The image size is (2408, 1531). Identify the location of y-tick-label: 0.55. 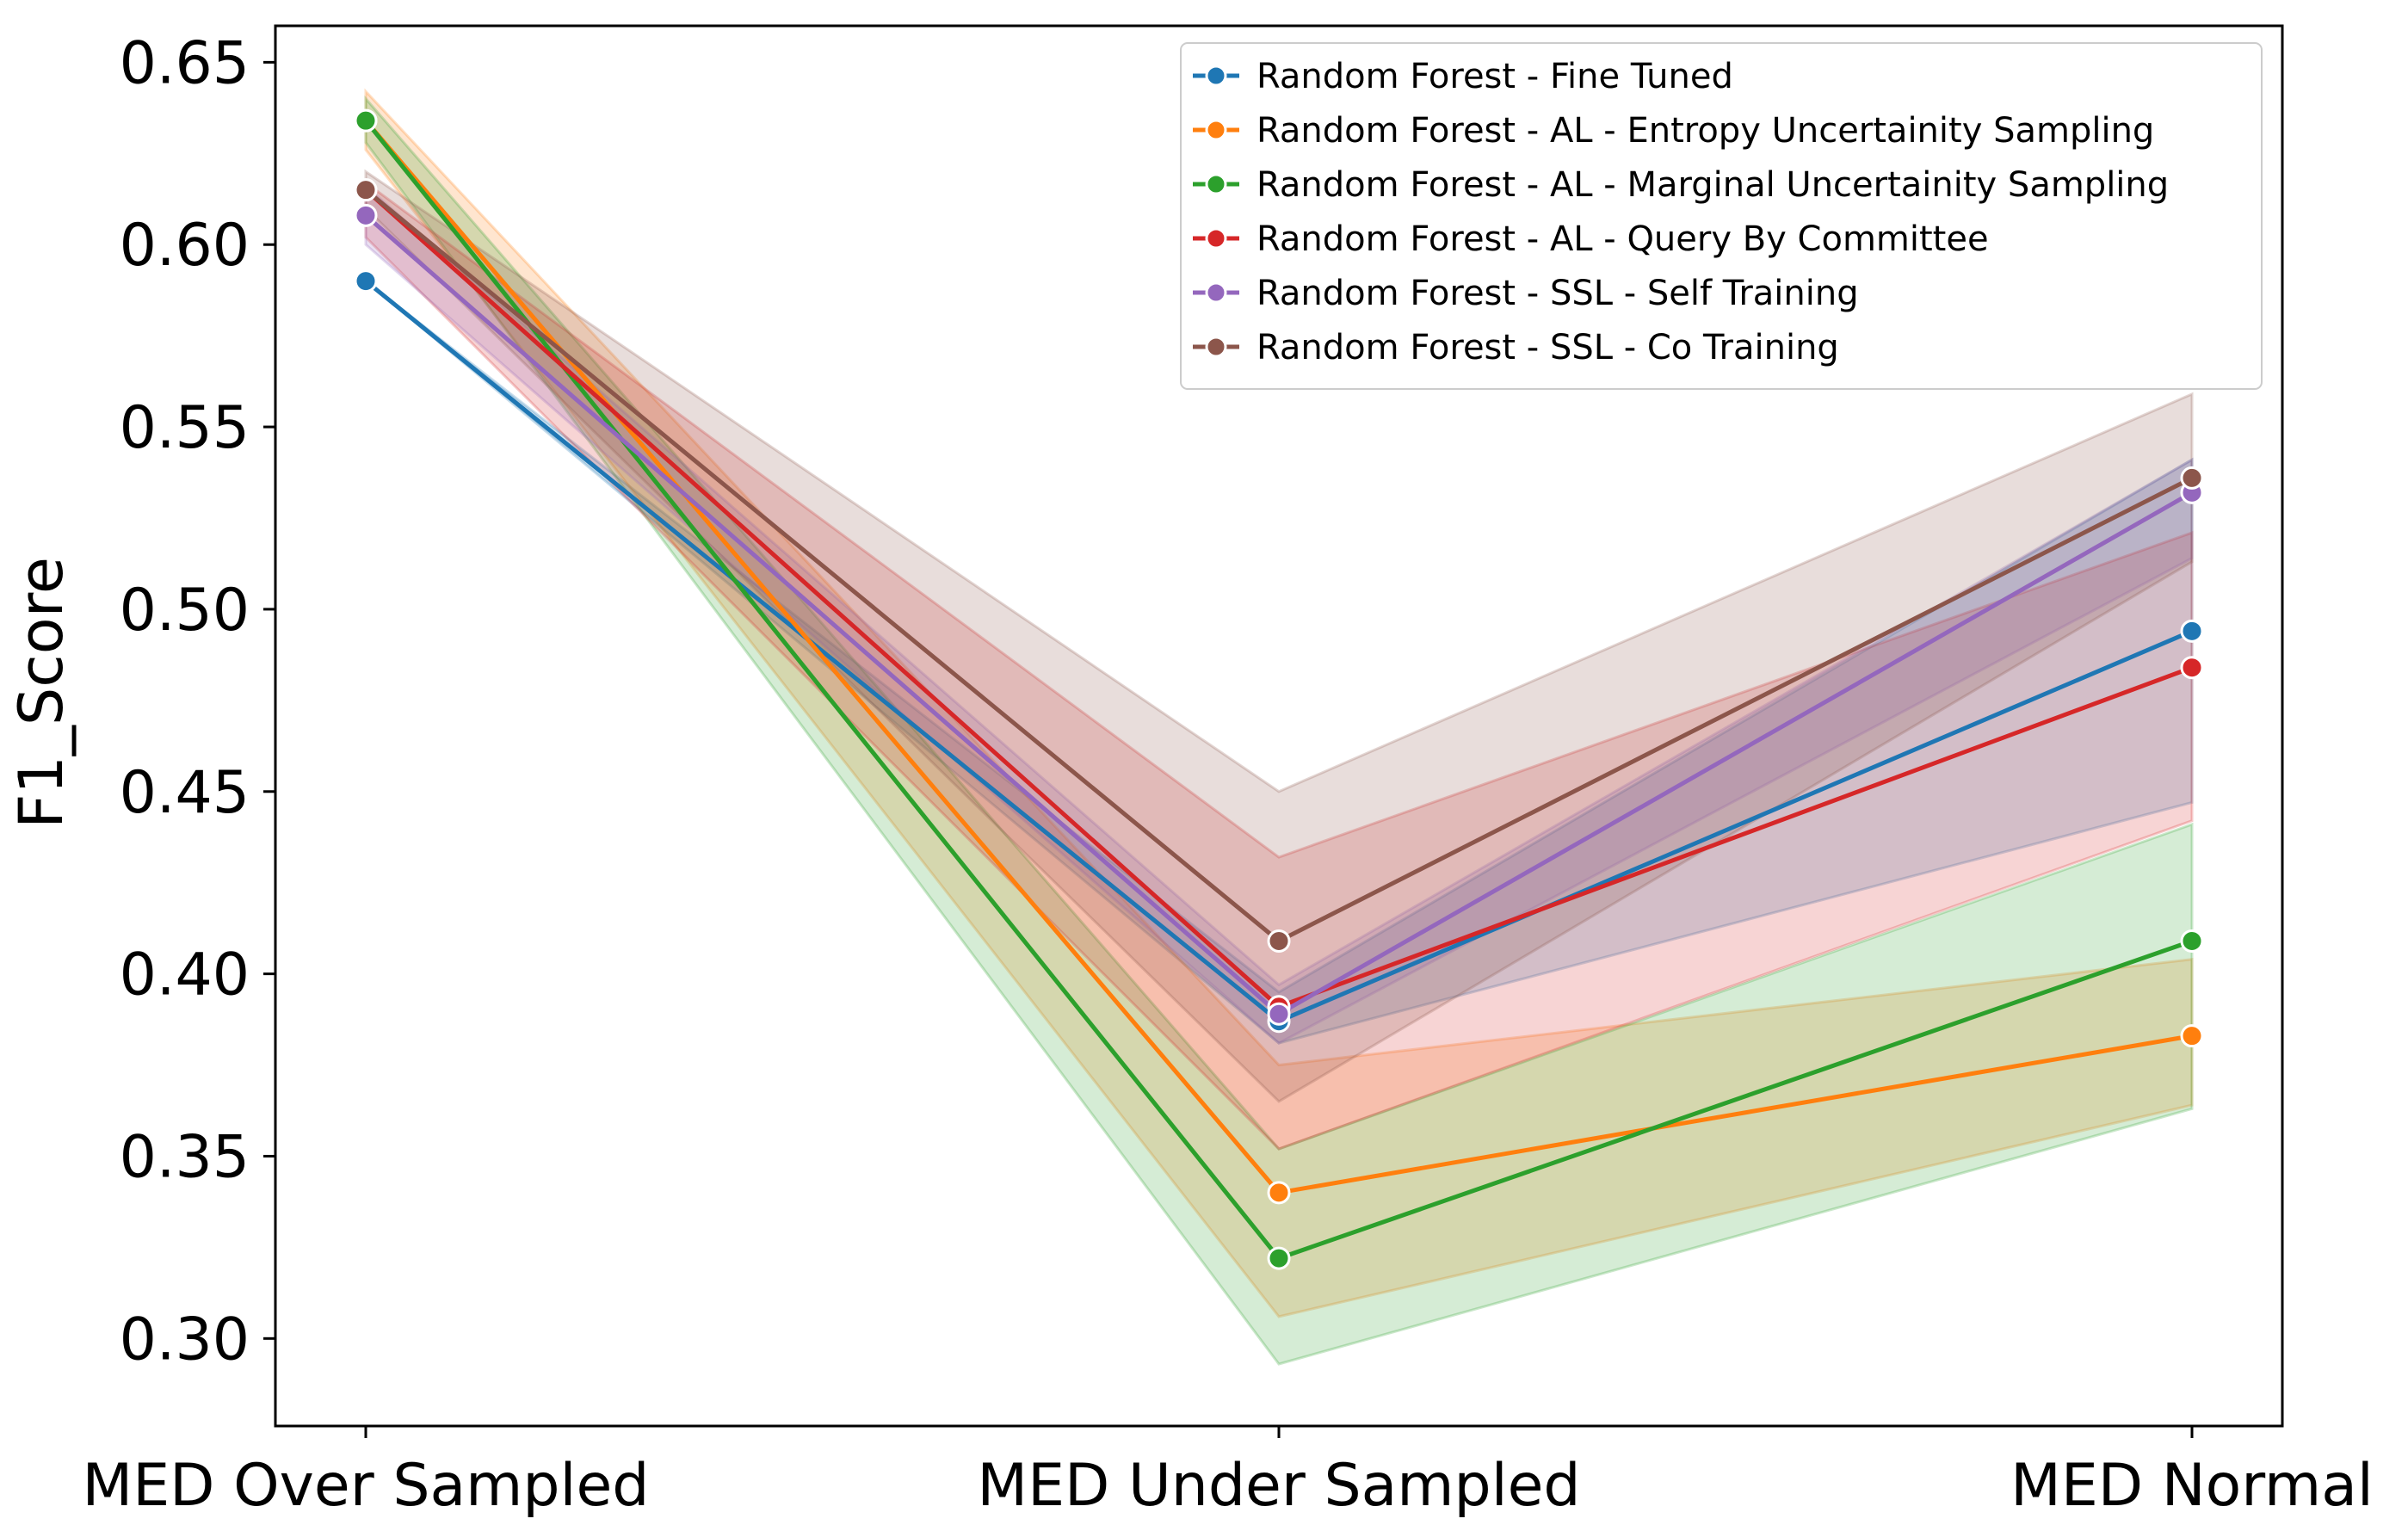
(185, 428).